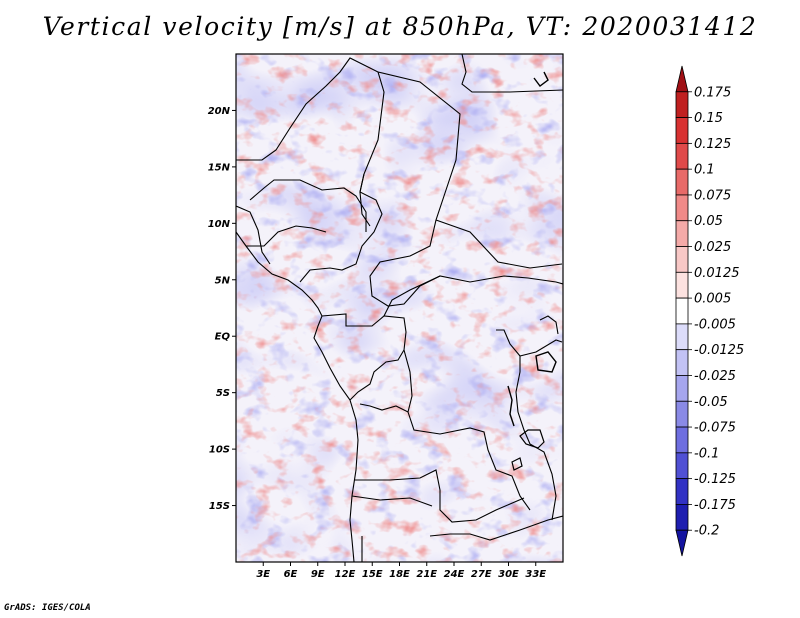 Image resolution: width=800 pixels, height=618 pixels. What do you see at coordinates (711, 402) in the screenshot?
I see `colorbar-label: -0.05` at bounding box center [711, 402].